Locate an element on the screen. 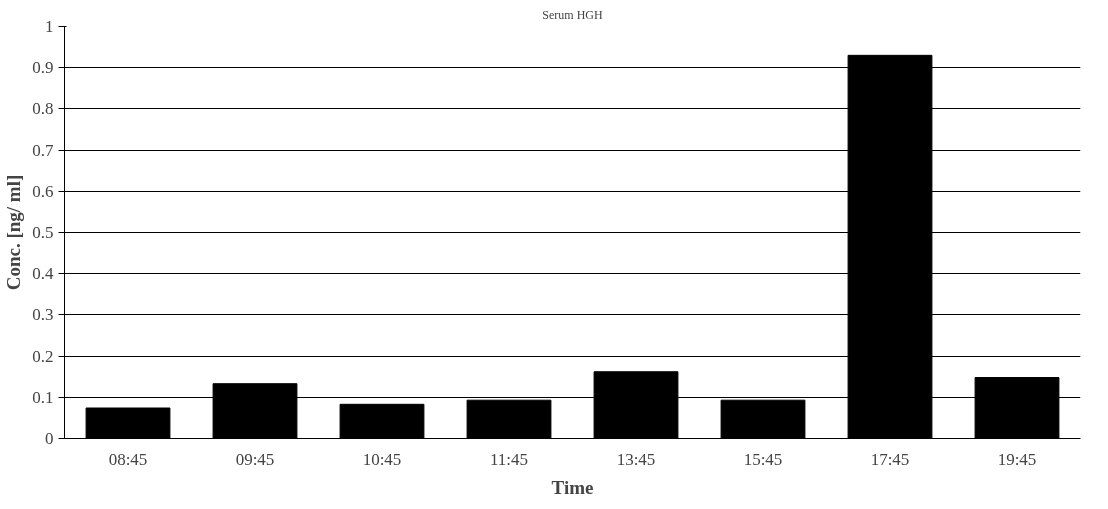 The height and width of the screenshot is (509, 1108). x-tick-label: 08:45 is located at coordinates (128, 459).